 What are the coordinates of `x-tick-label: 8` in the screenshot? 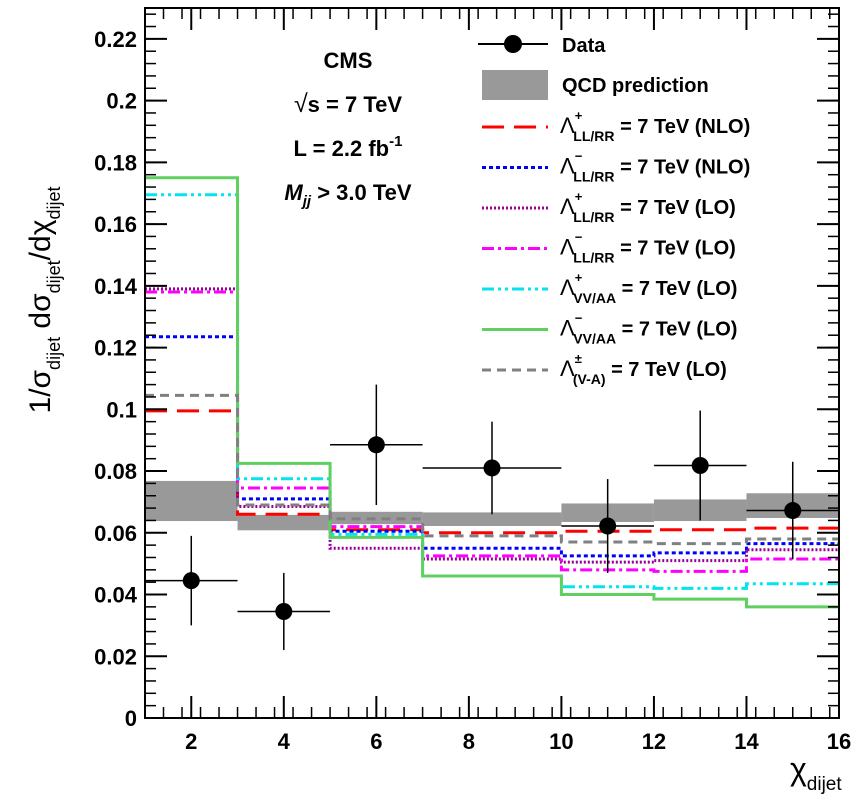 It's located at (469, 741).